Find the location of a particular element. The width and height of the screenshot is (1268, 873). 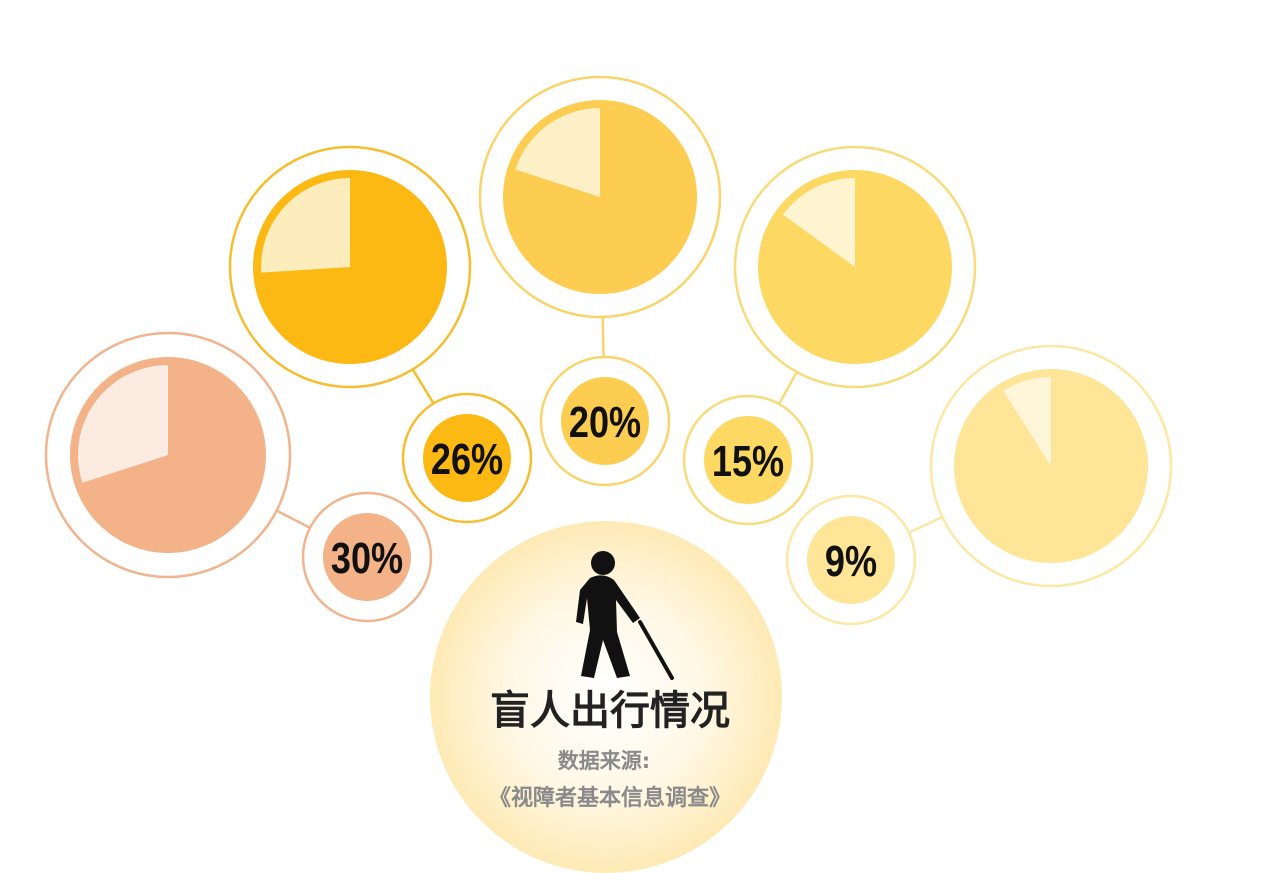

source-label: 数据来源: is located at coordinates (604, 761).